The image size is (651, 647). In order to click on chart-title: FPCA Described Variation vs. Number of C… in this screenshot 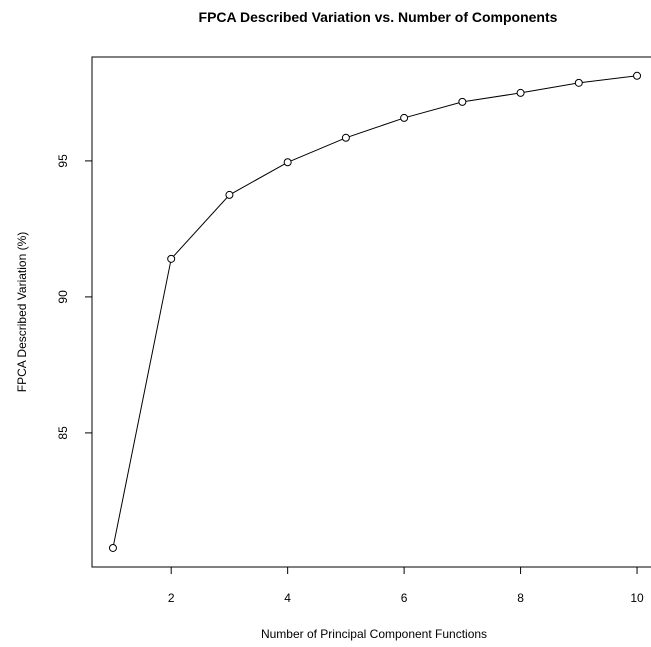, I will do `click(378, 17)`.